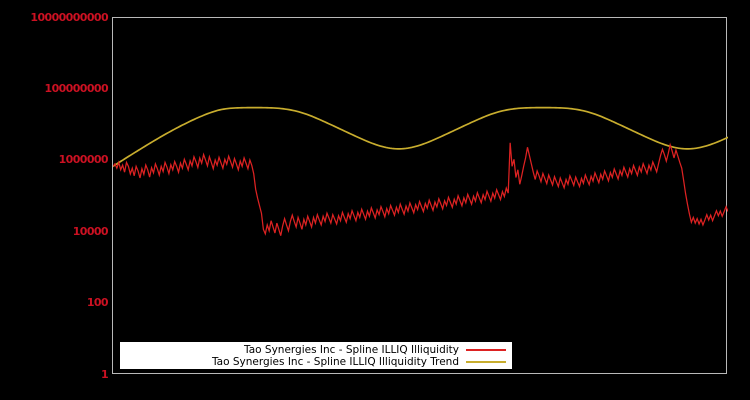 Image resolution: width=750 pixels, height=400 pixels. I want to click on y-axis: 1 100 10000 1000000 100000000 10000000000, so click(54, 200).